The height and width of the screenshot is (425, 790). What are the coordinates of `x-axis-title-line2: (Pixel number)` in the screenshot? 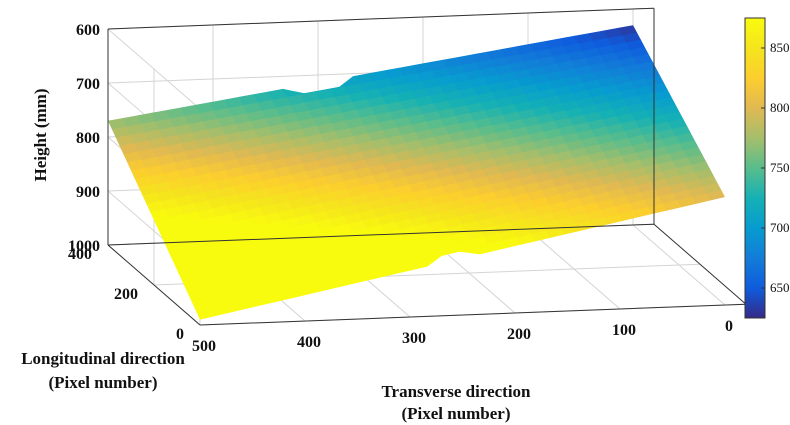 It's located at (455, 413).